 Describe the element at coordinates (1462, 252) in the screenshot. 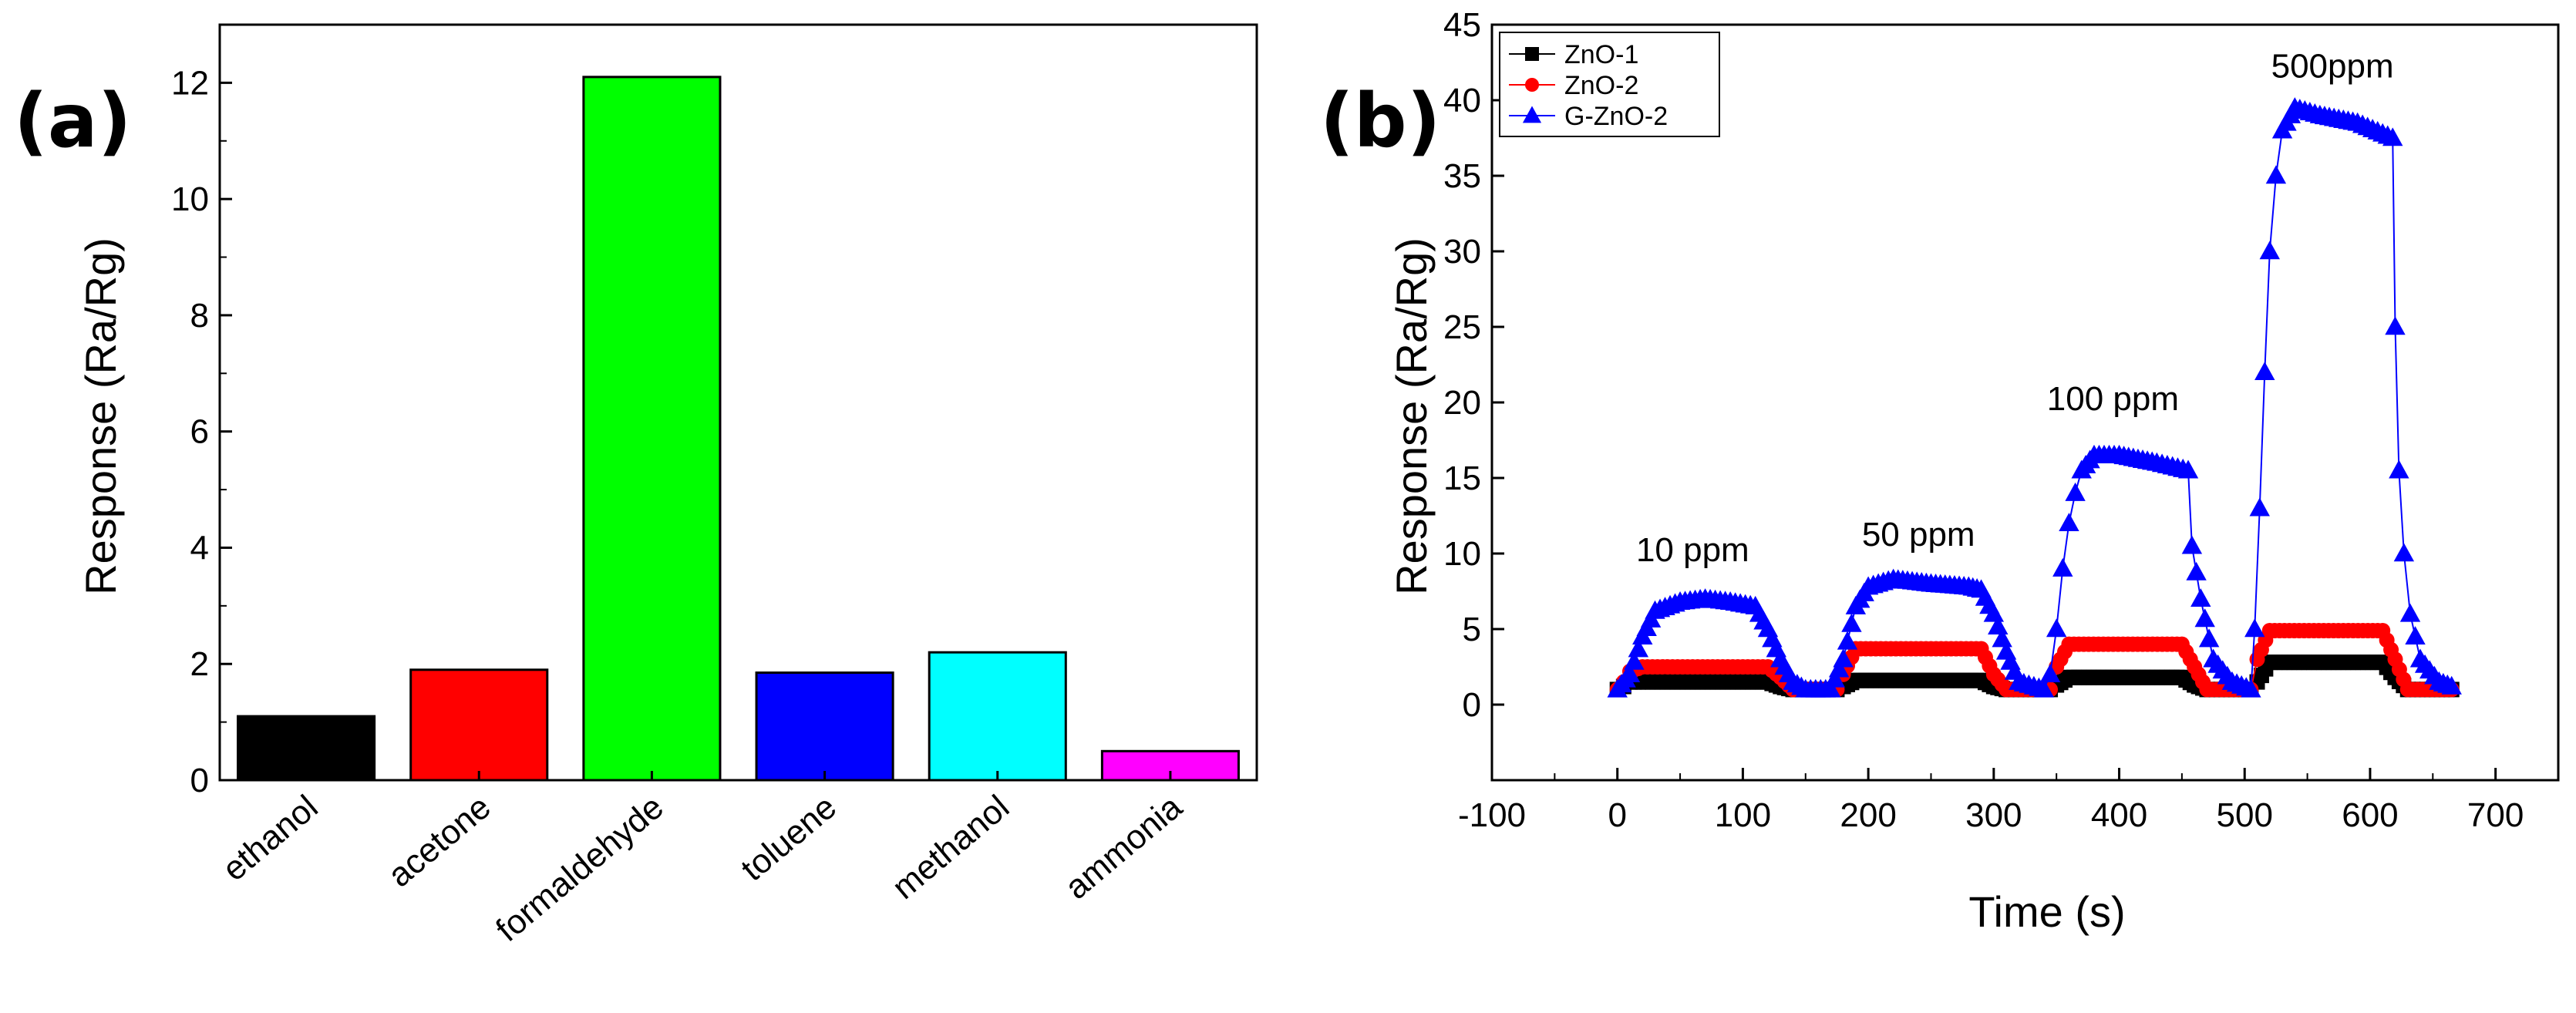

I see `y-tick-label-b: 30` at that location.